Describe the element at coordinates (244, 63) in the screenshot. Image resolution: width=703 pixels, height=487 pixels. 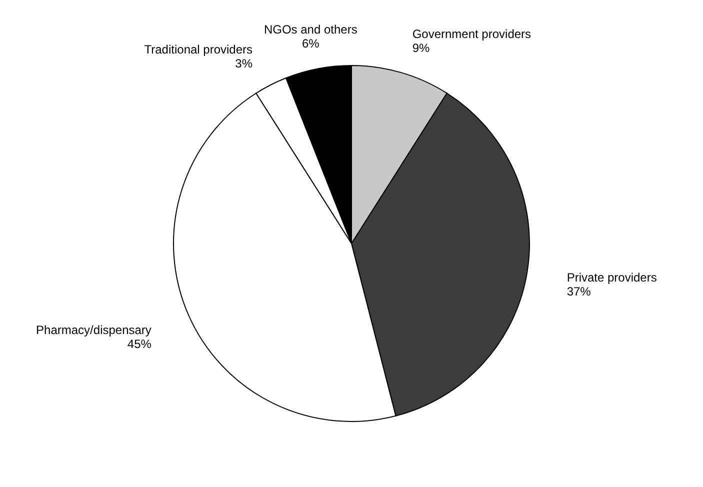
I see `data-label: 3%` at that location.